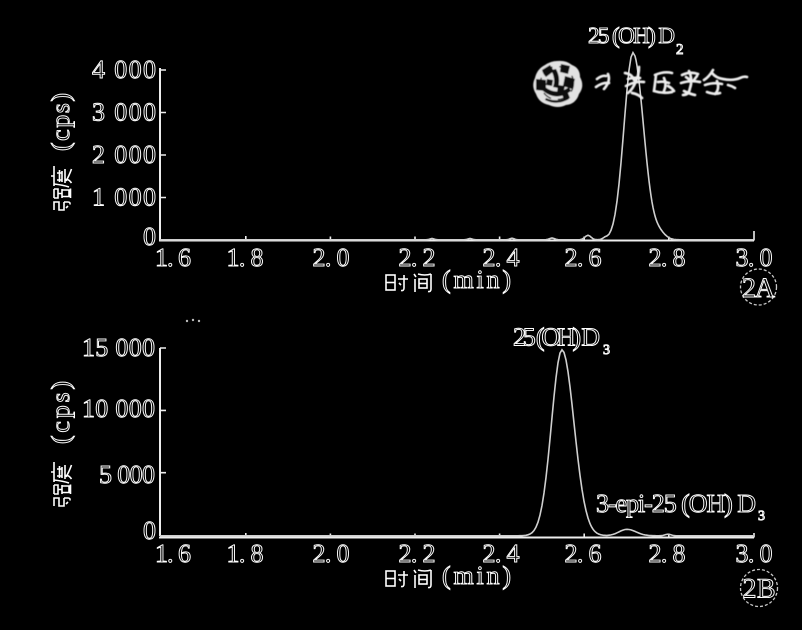 Image resolution: width=802 pixels, height=630 pixels. Describe the element at coordinates (124, 112) in the screenshot. I see `svg-text: 3 000` at that location.